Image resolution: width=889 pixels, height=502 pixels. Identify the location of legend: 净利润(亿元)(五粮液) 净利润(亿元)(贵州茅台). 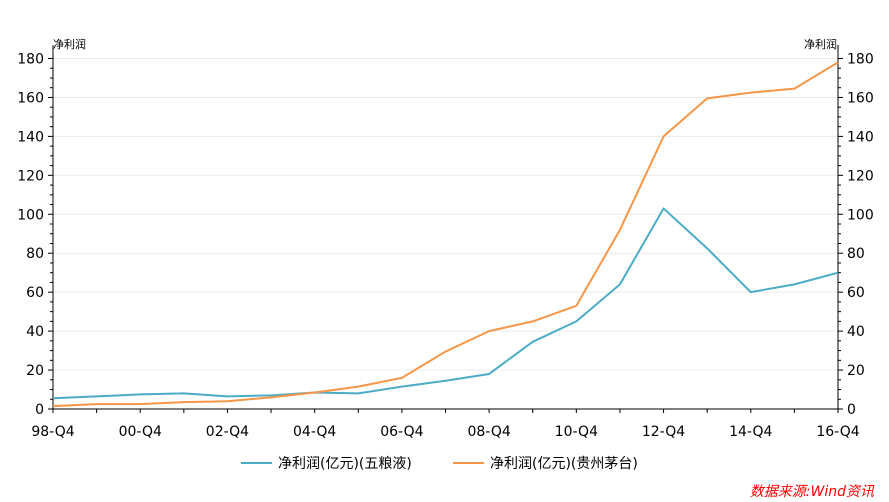
(439, 464).